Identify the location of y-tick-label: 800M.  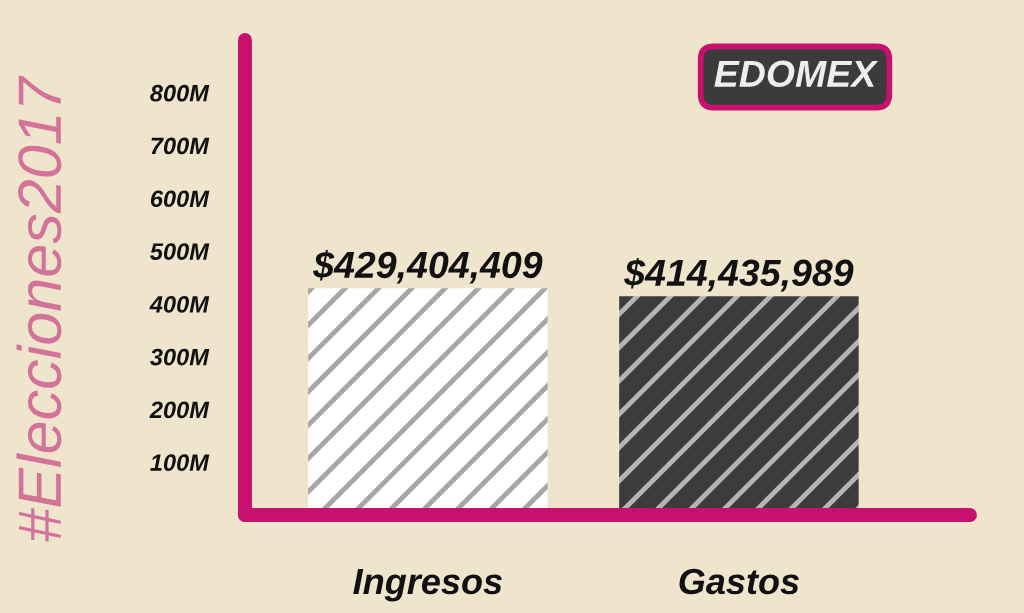
(180, 93).